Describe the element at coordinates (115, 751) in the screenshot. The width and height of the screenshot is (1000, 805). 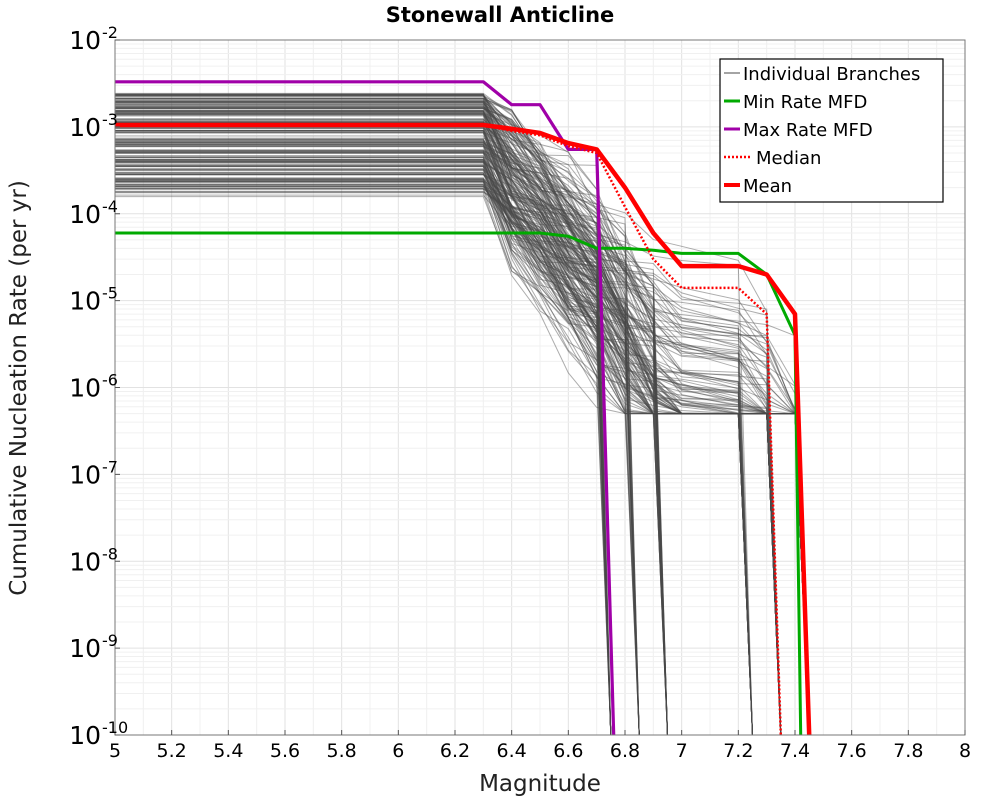
I see `x-tick-label: 5` at that location.